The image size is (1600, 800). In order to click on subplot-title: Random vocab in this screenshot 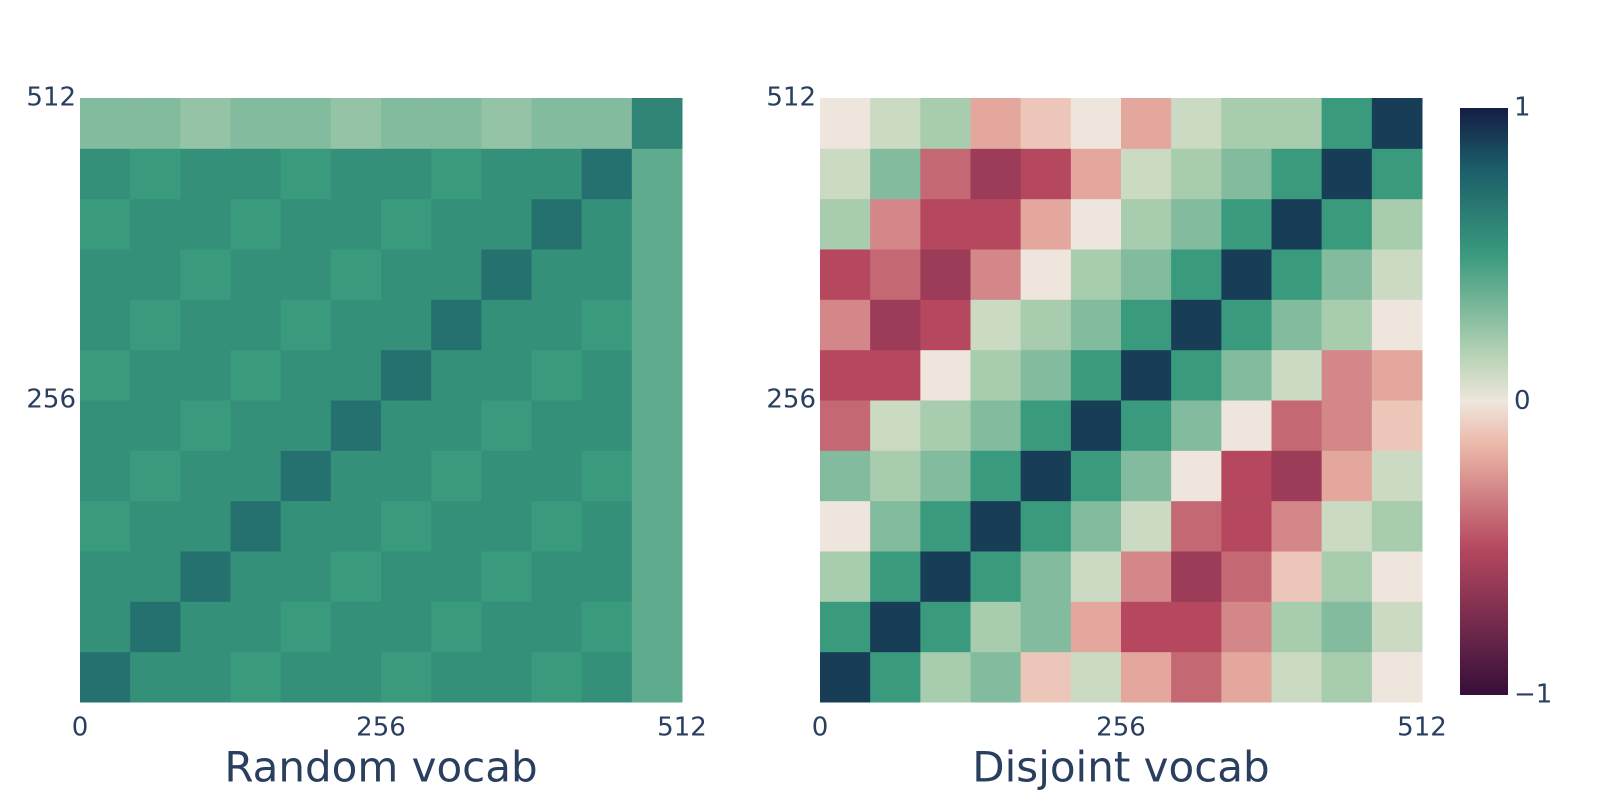, I will do `click(380, 767)`.